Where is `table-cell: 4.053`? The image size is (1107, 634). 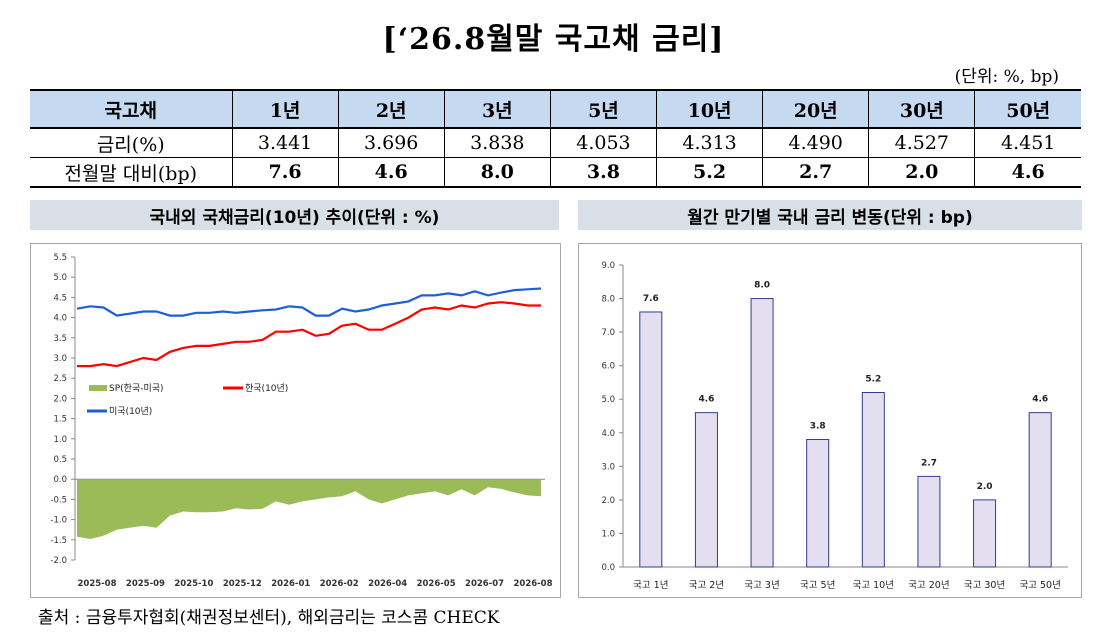 table-cell: 4.053 is located at coordinates (603, 143).